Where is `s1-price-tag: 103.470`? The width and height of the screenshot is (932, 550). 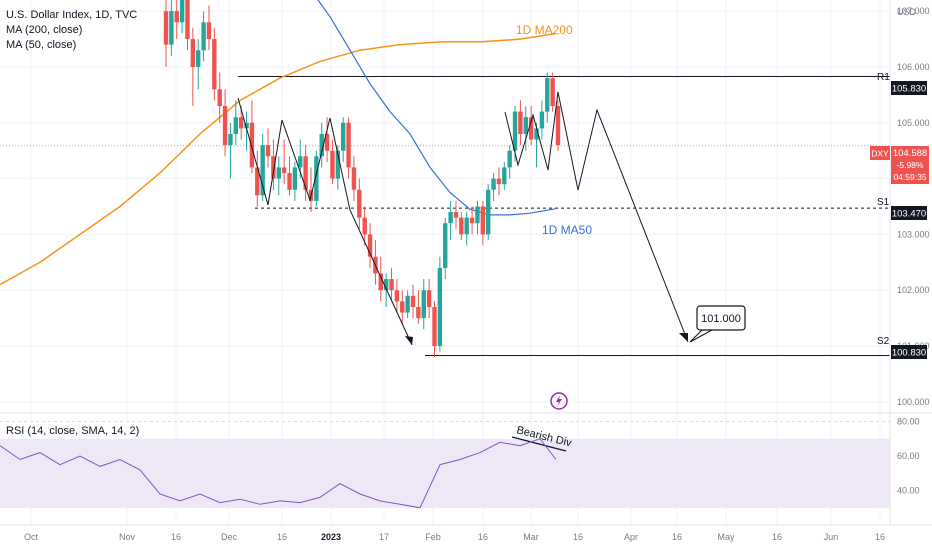 s1-price-tag: 103.470 is located at coordinates (909, 213).